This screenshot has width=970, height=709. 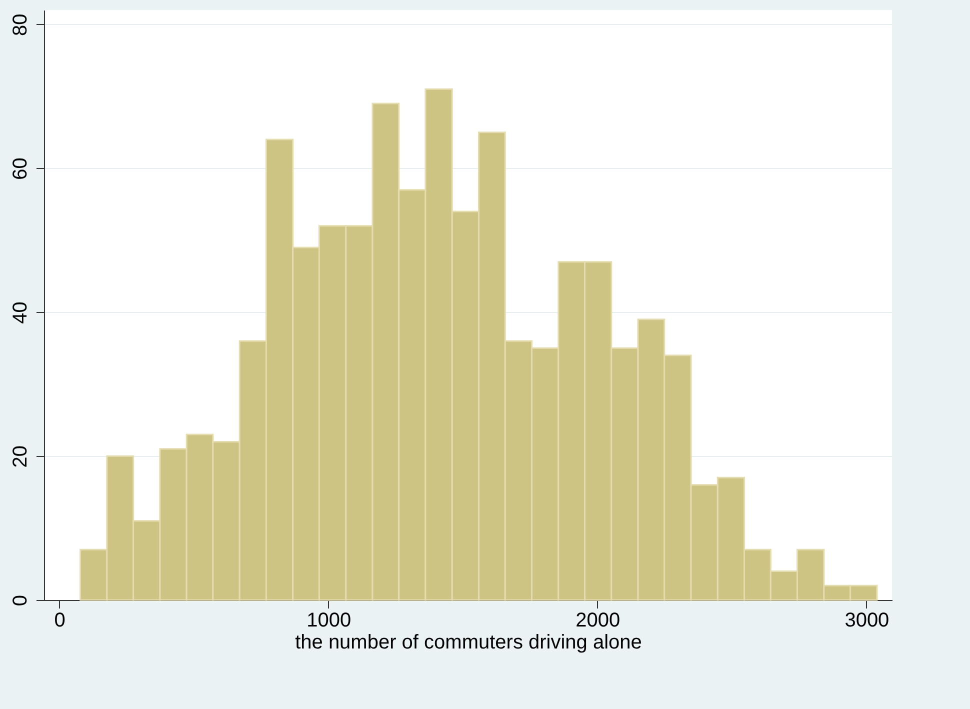 I want to click on y-tick-label: 20, so click(x=21, y=456).